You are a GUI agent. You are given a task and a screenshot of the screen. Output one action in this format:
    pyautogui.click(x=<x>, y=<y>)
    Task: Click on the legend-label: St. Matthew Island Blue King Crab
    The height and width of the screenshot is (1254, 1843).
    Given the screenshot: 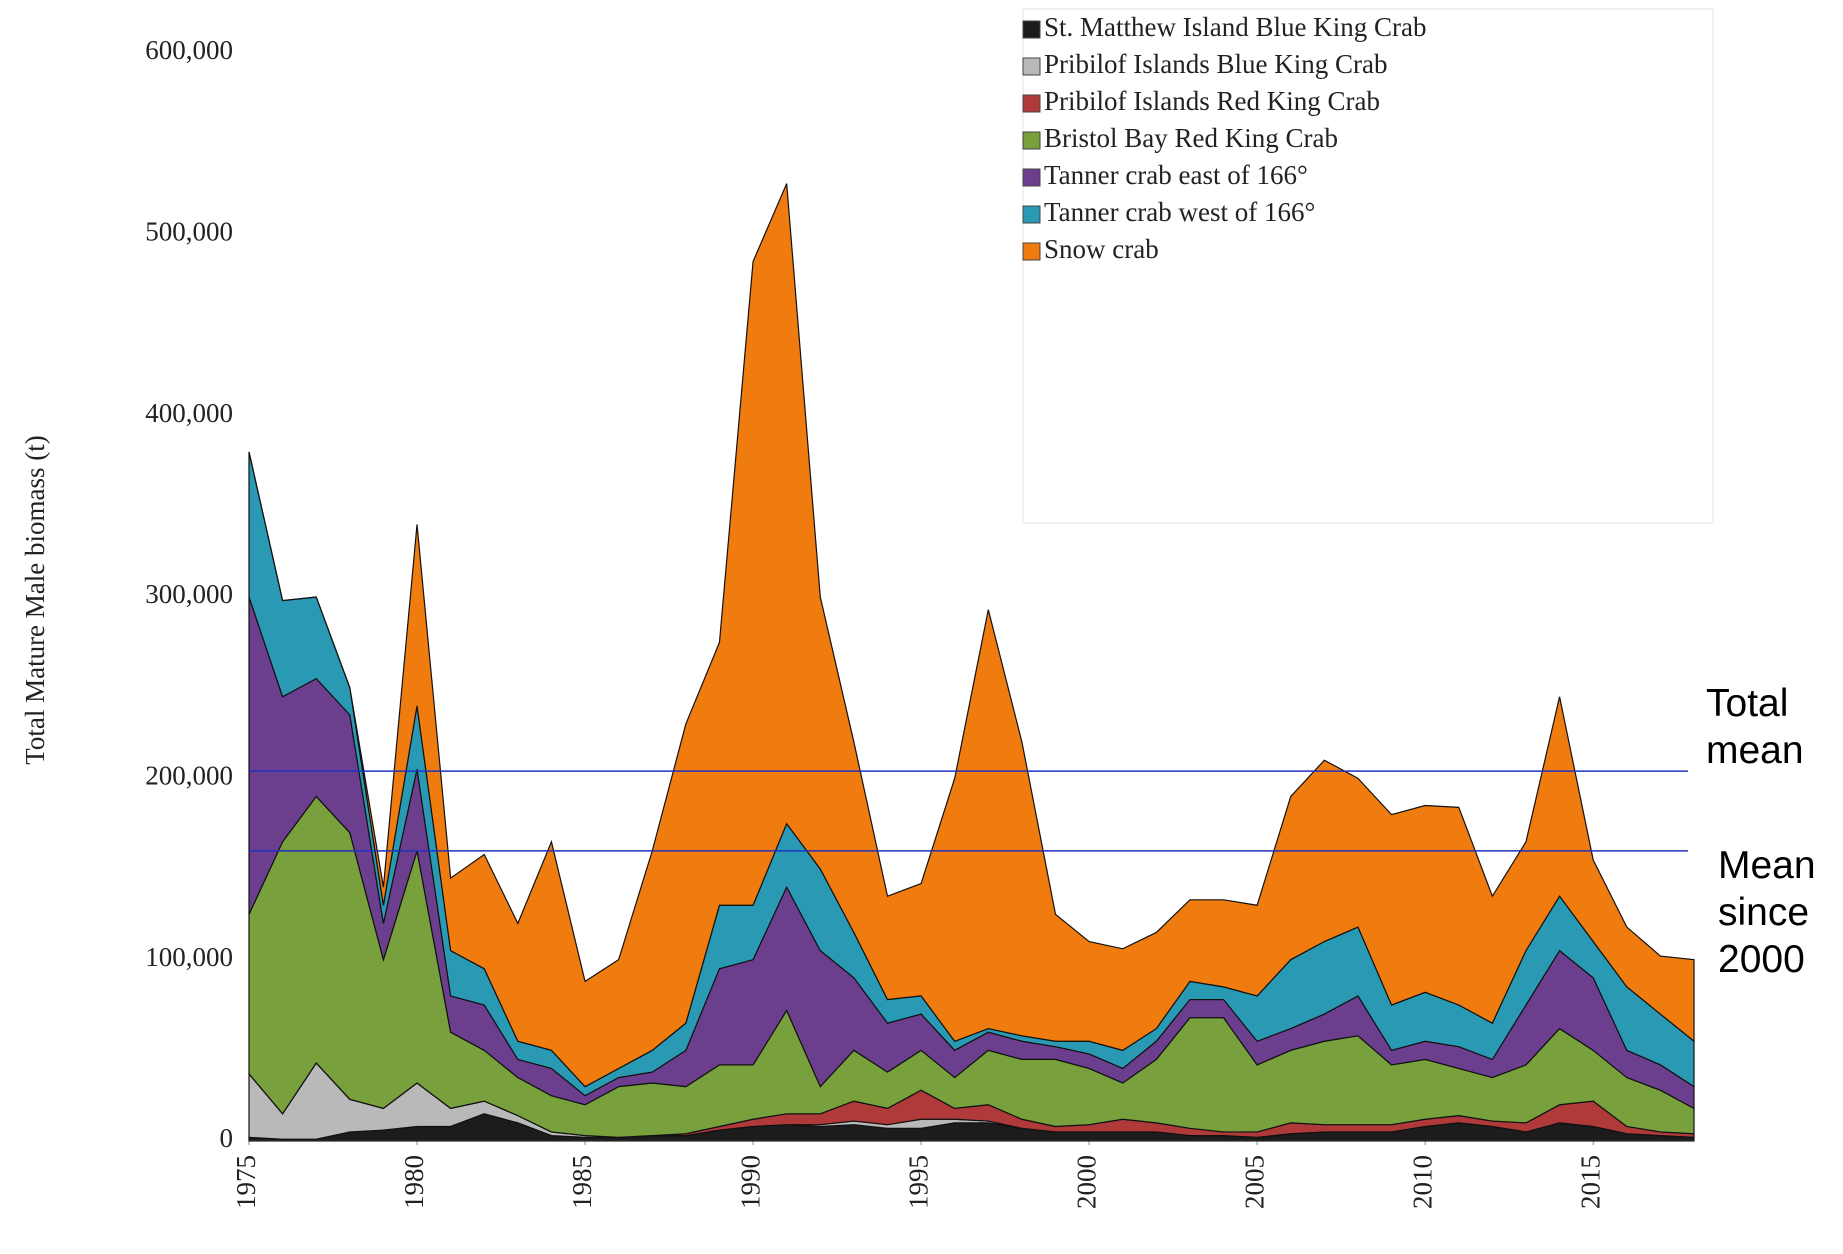 What is the action you would take?
    pyautogui.click(x=1235, y=27)
    